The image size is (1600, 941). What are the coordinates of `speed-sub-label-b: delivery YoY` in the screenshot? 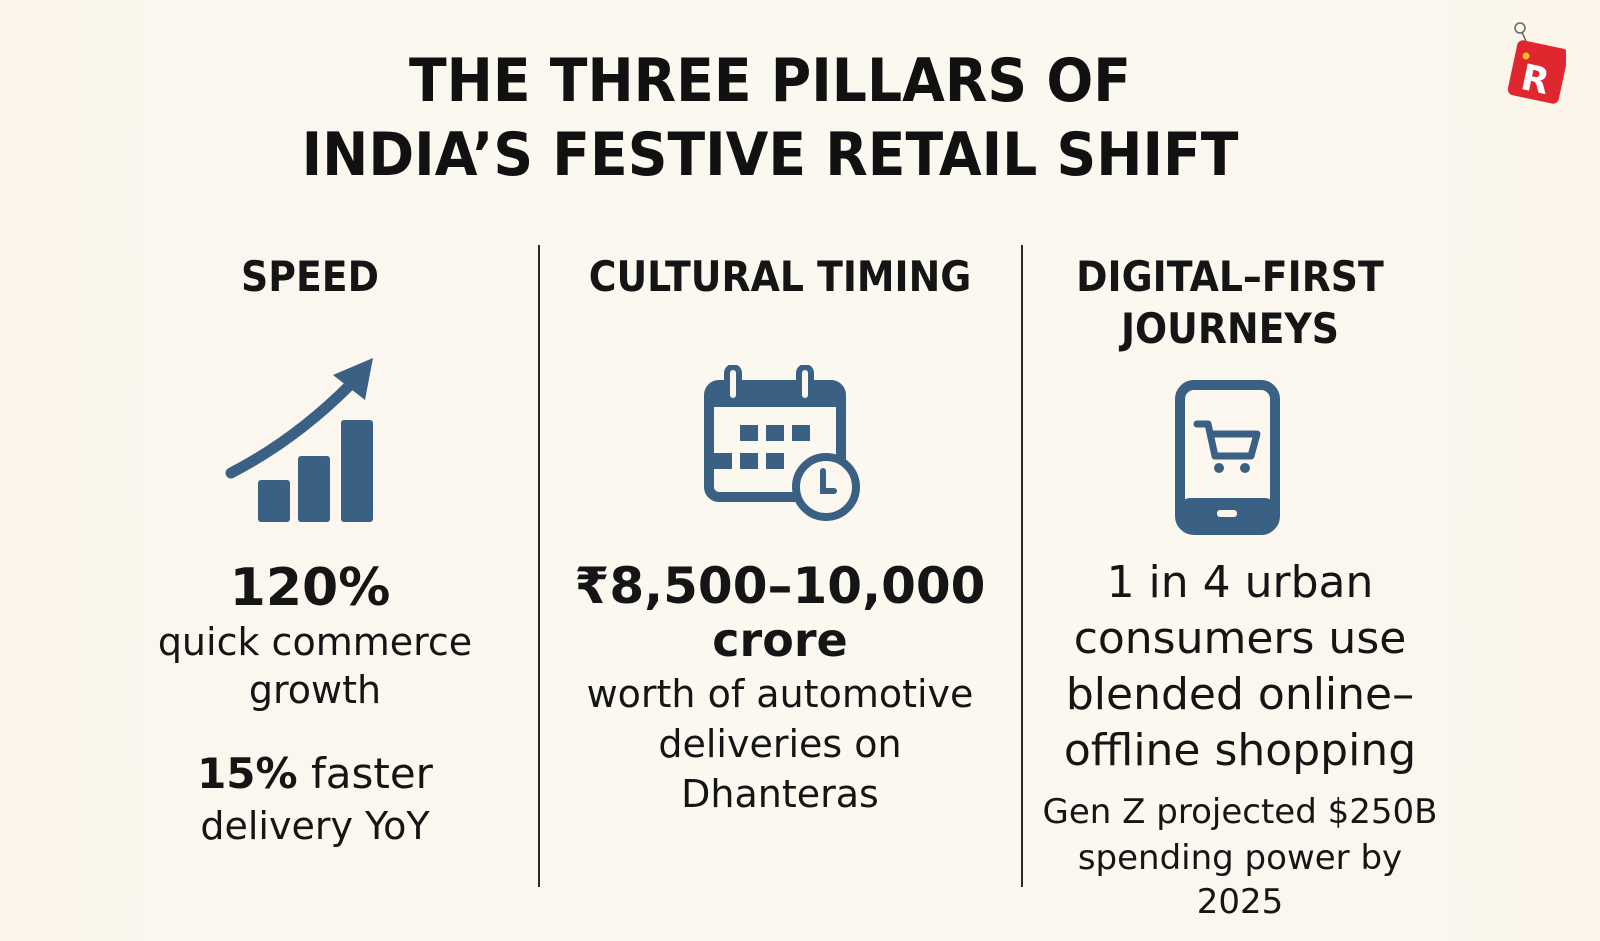 It's located at (315, 826).